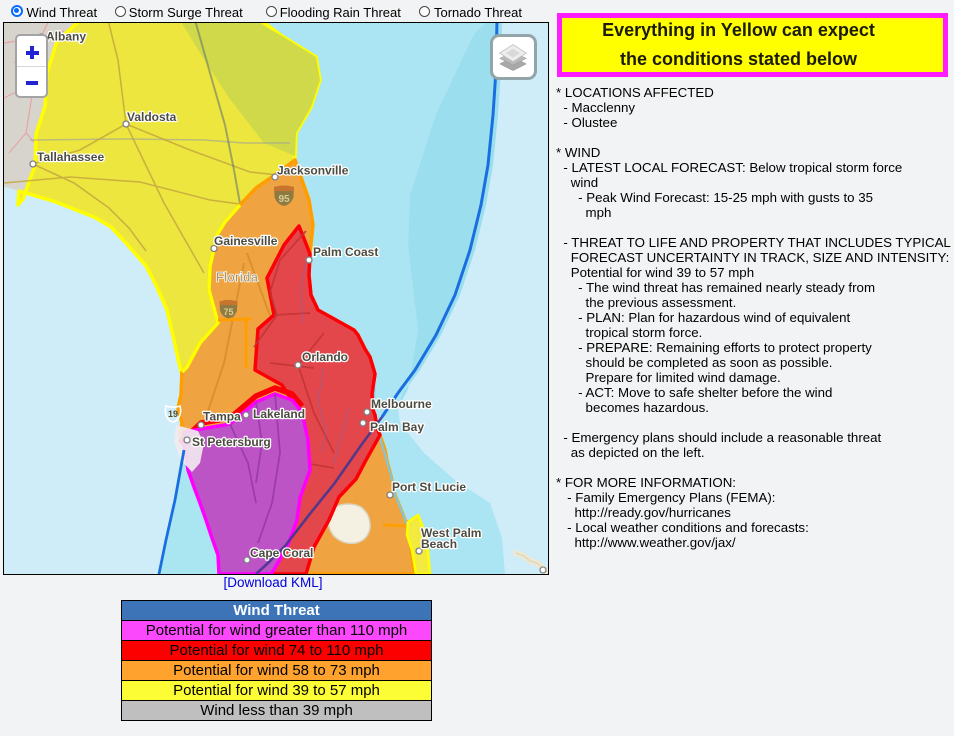  I want to click on svg-text: 19, so click(172, 414).